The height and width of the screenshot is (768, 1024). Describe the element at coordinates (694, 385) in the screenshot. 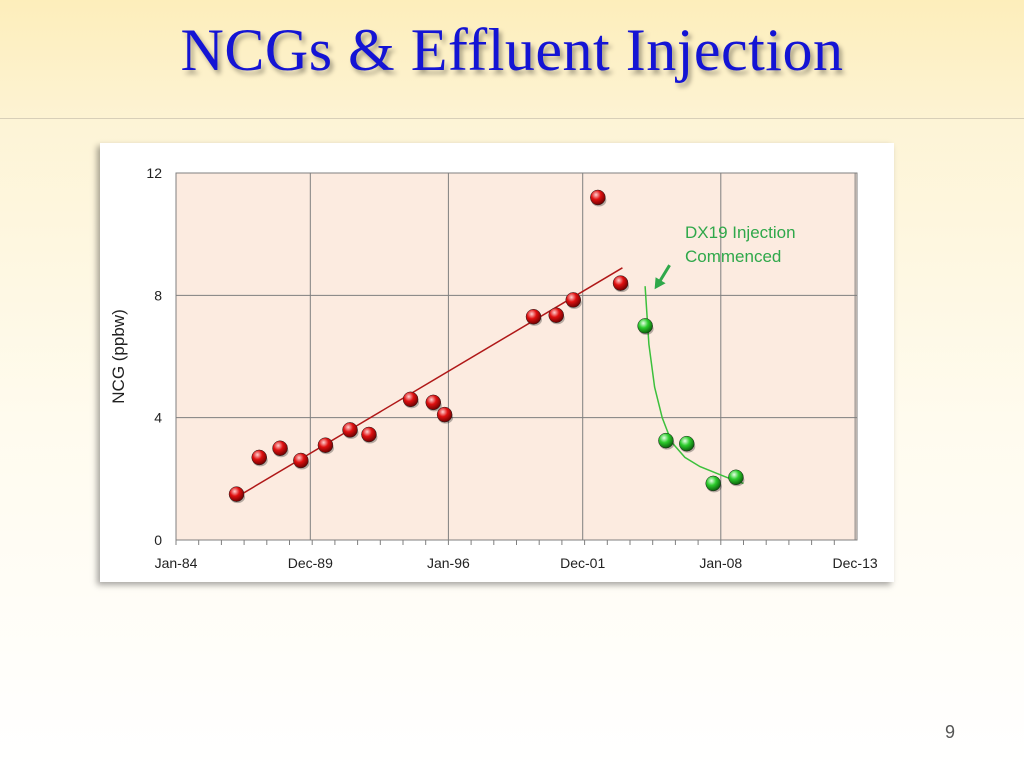

I see `green-decay-curve` at that location.